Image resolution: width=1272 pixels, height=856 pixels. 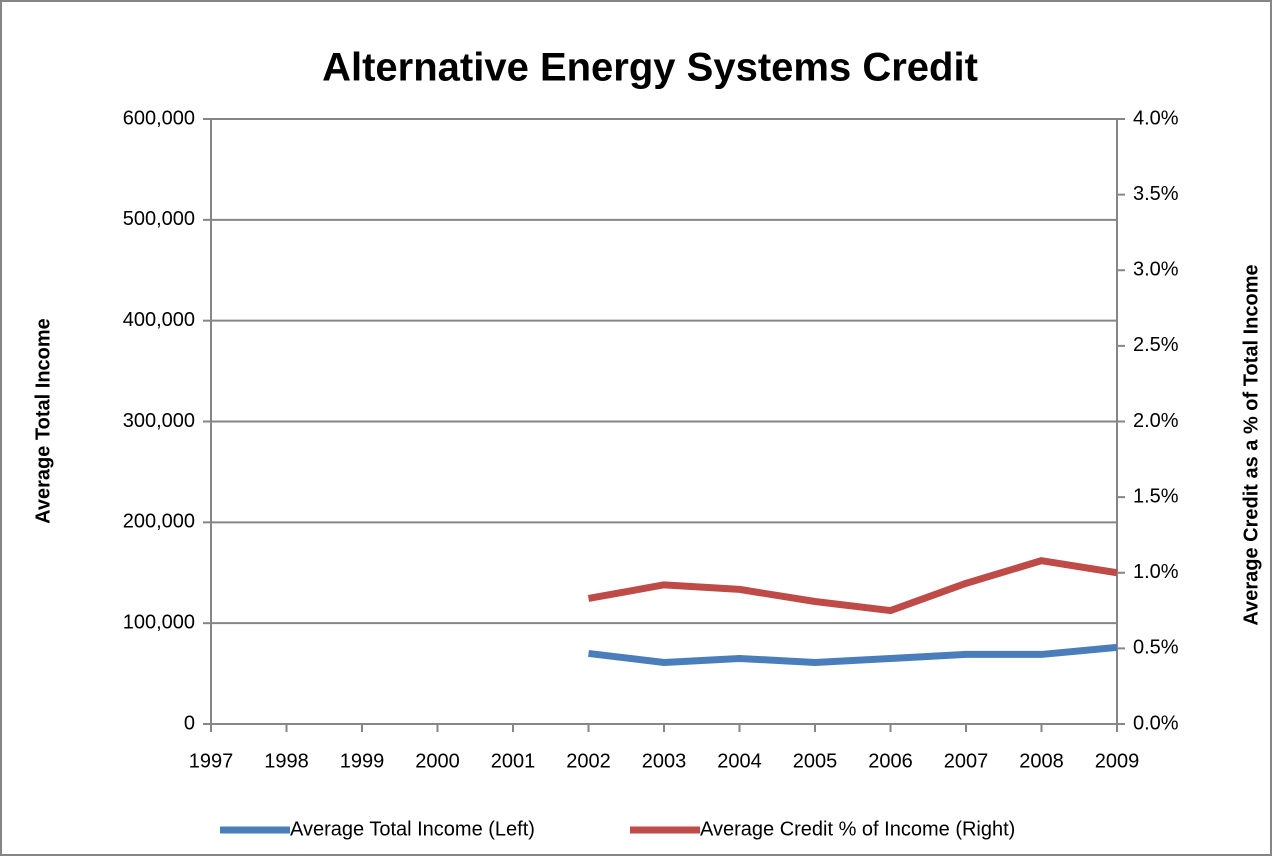 What do you see at coordinates (211, 761) in the screenshot?
I see `x-tick-label: 1997` at bounding box center [211, 761].